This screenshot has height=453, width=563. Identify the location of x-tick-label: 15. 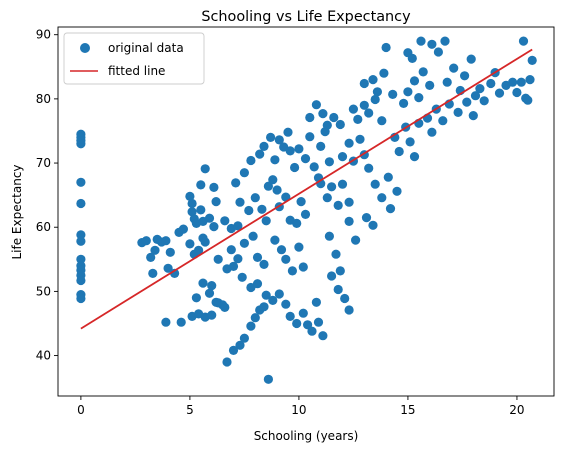
(407, 410).